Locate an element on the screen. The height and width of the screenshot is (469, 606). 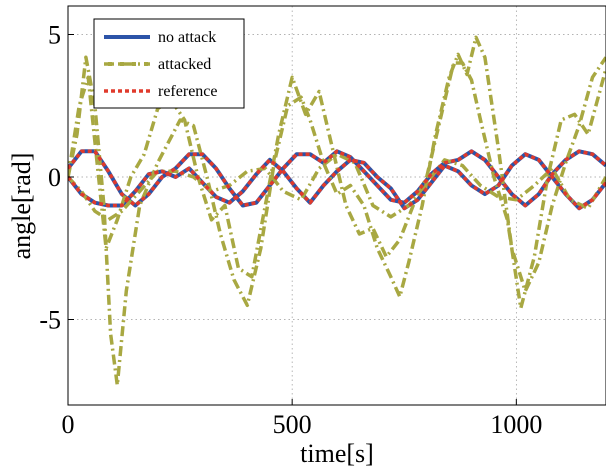
y-tick-label: 5 is located at coordinates (54, 35).